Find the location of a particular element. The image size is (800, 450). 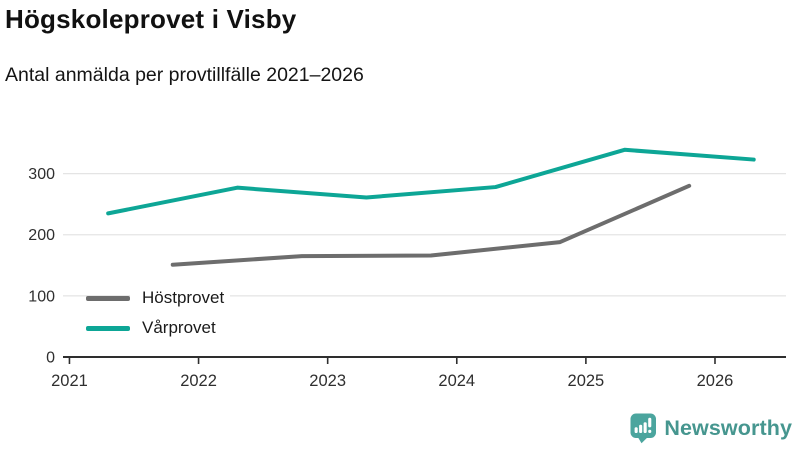

x-tick-label-2021: 2021 is located at coordinates (69, 381).